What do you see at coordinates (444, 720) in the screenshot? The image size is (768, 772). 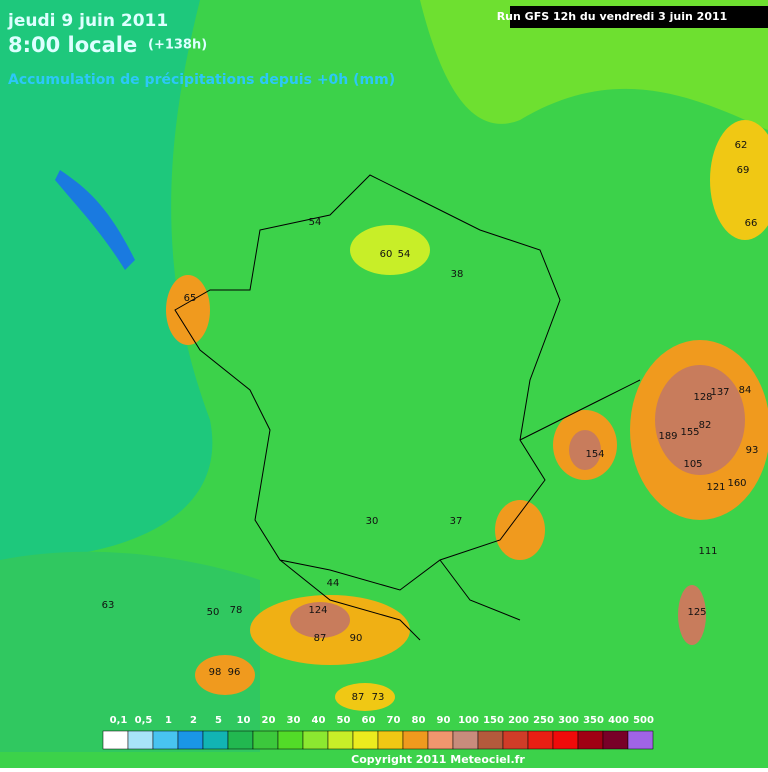 I see `legend-label: 90` at bounding box center [444, 720].